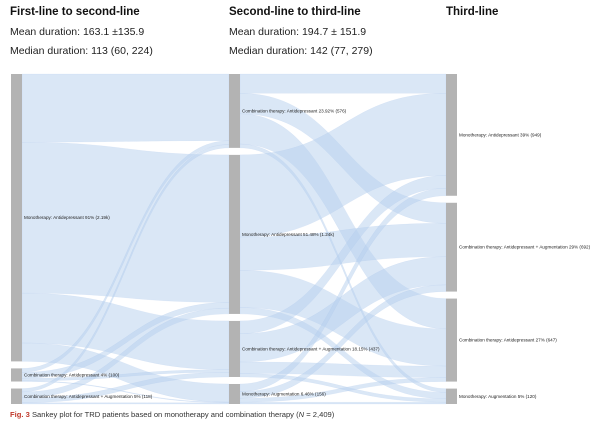  I want to click on node-c2, so click(451, 247).